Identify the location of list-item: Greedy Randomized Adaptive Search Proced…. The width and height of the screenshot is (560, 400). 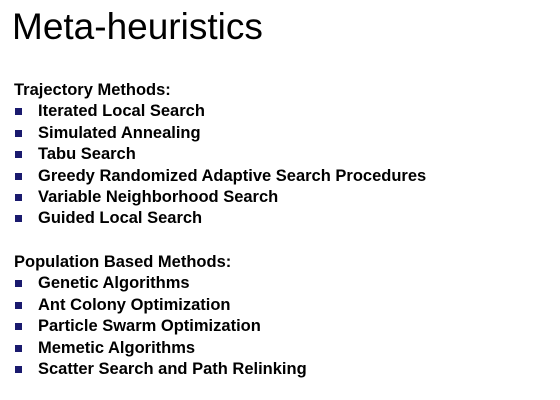
(220, 176).